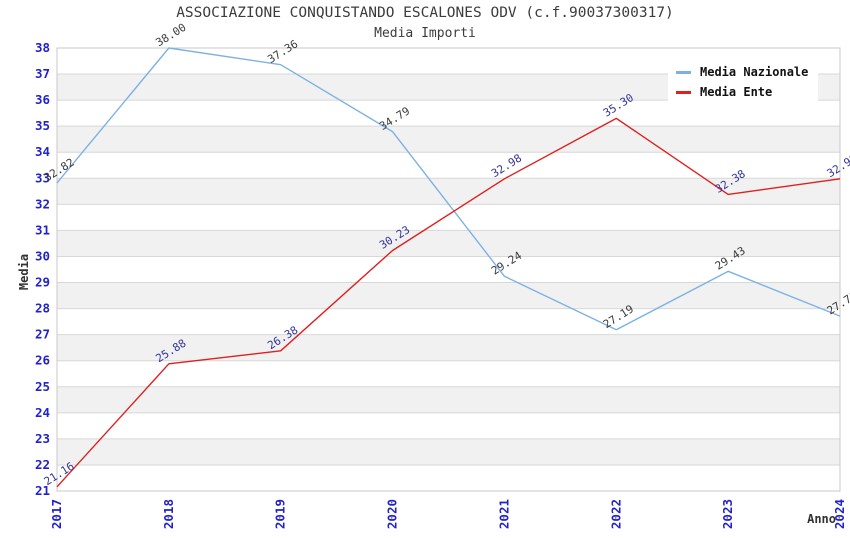 The height and width of the screenshot is (550, 850). Describe the element at coordinates (168, 514) in the screenshot. I see `x-tick-label: 2018` at that location.